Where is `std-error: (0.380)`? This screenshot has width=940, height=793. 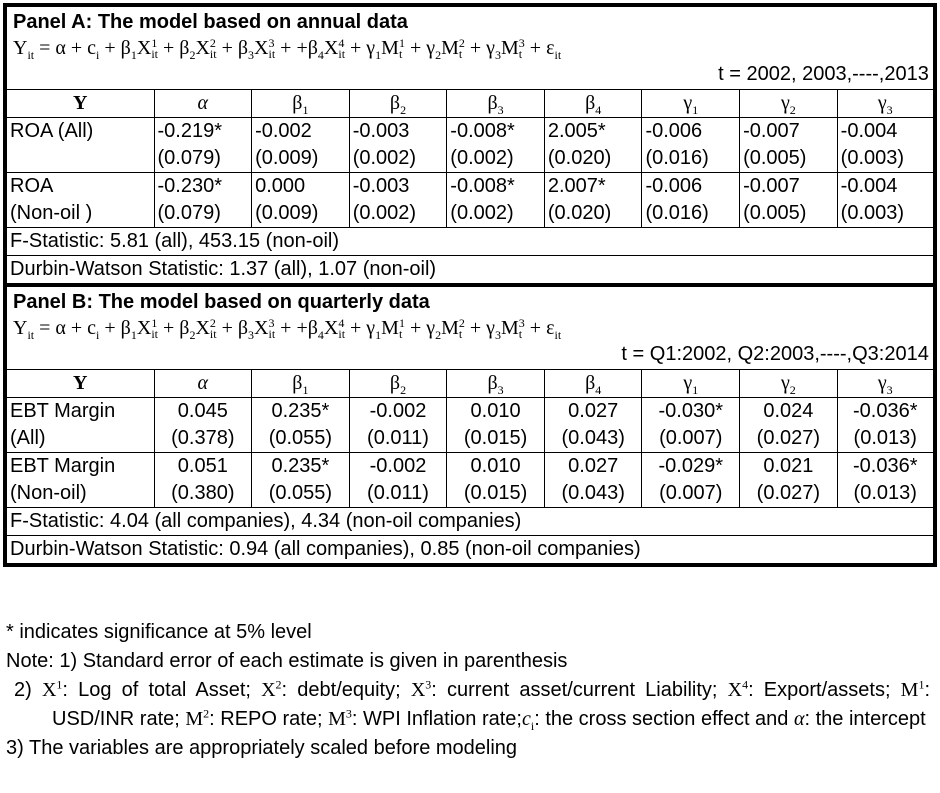 std-error: (0.380) is located at coordinates (203, 493).